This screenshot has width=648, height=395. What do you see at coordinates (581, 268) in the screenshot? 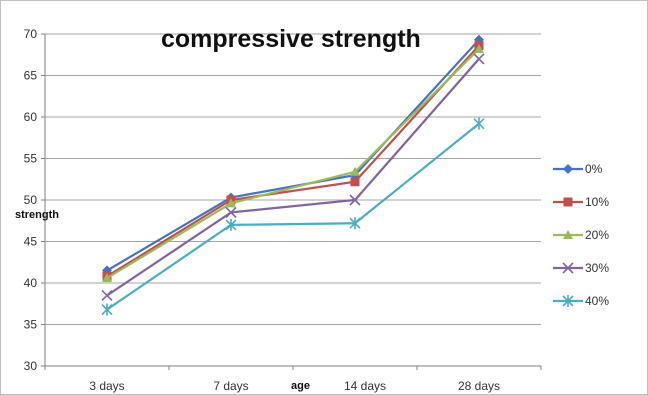
I see `legend-entry: 30%` at bounding box center [581, 268].